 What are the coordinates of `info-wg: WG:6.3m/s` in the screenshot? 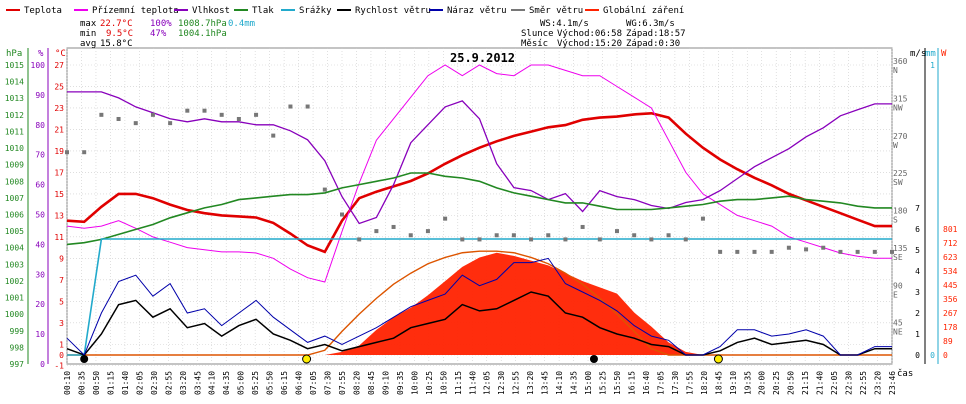 It's located at (650, 24).